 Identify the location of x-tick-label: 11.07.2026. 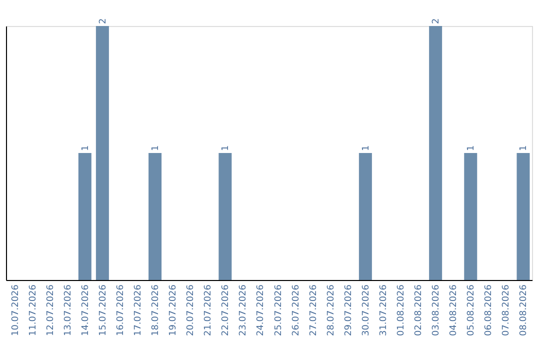
(33, 310).